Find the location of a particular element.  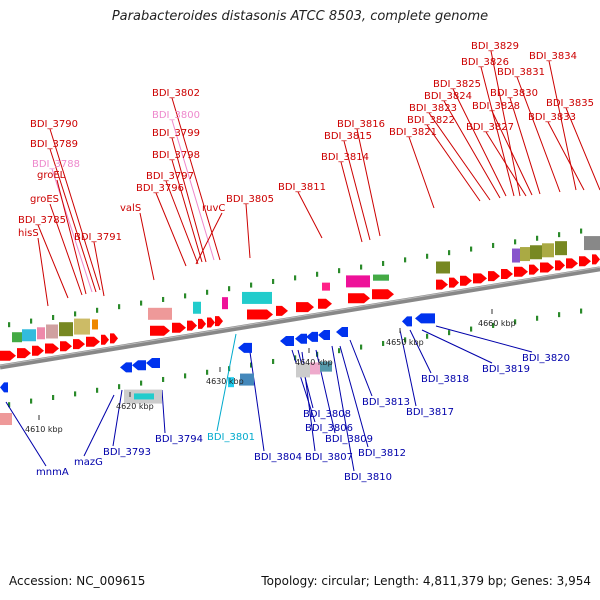

gene-label-bottom: BDI_3807 is located at coordinates (329, 457).